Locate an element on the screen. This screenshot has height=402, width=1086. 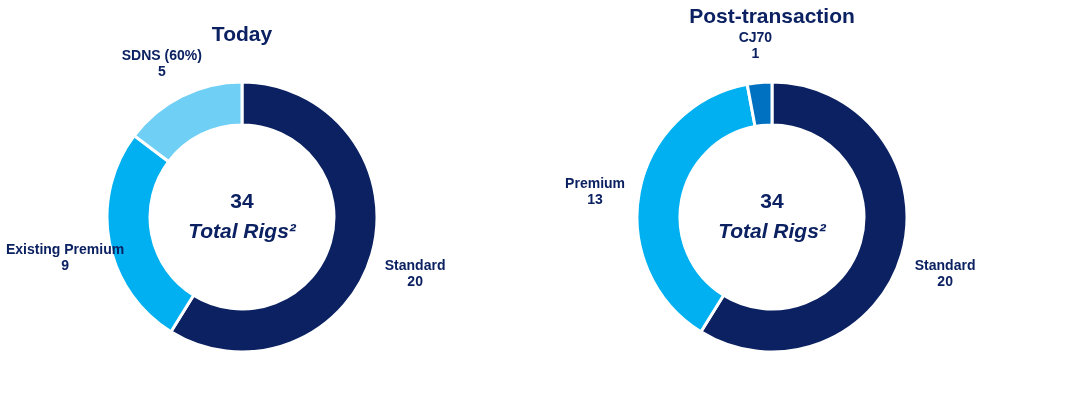
data-label: 13 is located at coordinates (595, 198).